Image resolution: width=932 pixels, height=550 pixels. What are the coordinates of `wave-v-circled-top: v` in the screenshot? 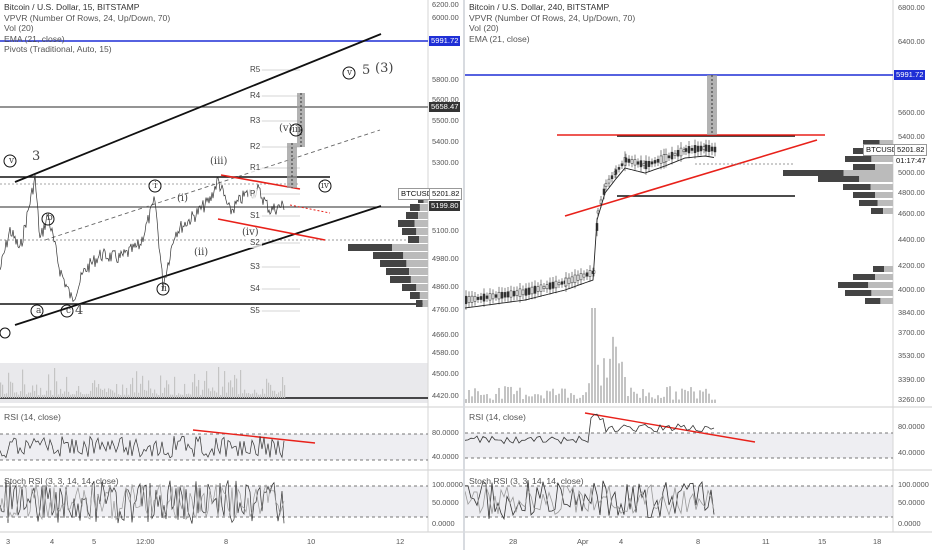 It's located at (350, 73).